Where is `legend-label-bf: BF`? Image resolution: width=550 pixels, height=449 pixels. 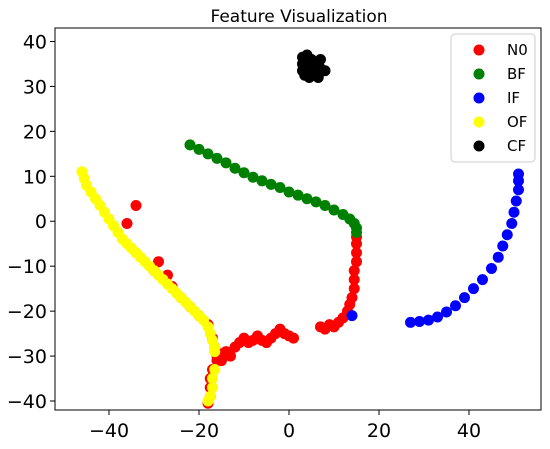 legend-label-bf: BF is located at coordinates (516, 74).